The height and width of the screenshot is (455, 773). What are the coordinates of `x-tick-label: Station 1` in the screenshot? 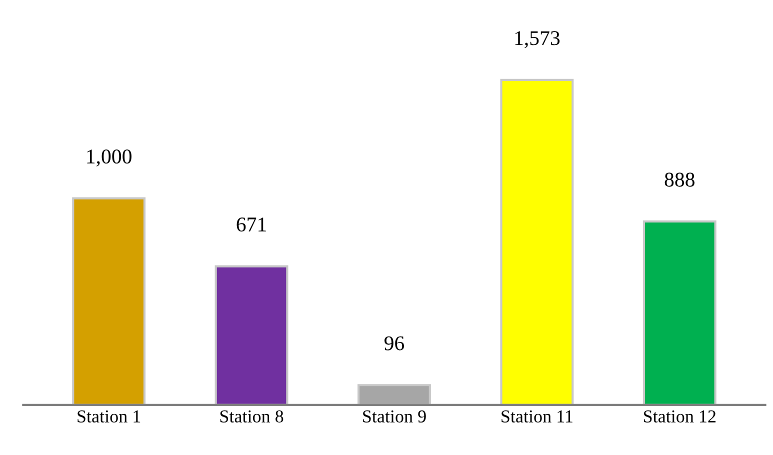 It's located at (109, 416).